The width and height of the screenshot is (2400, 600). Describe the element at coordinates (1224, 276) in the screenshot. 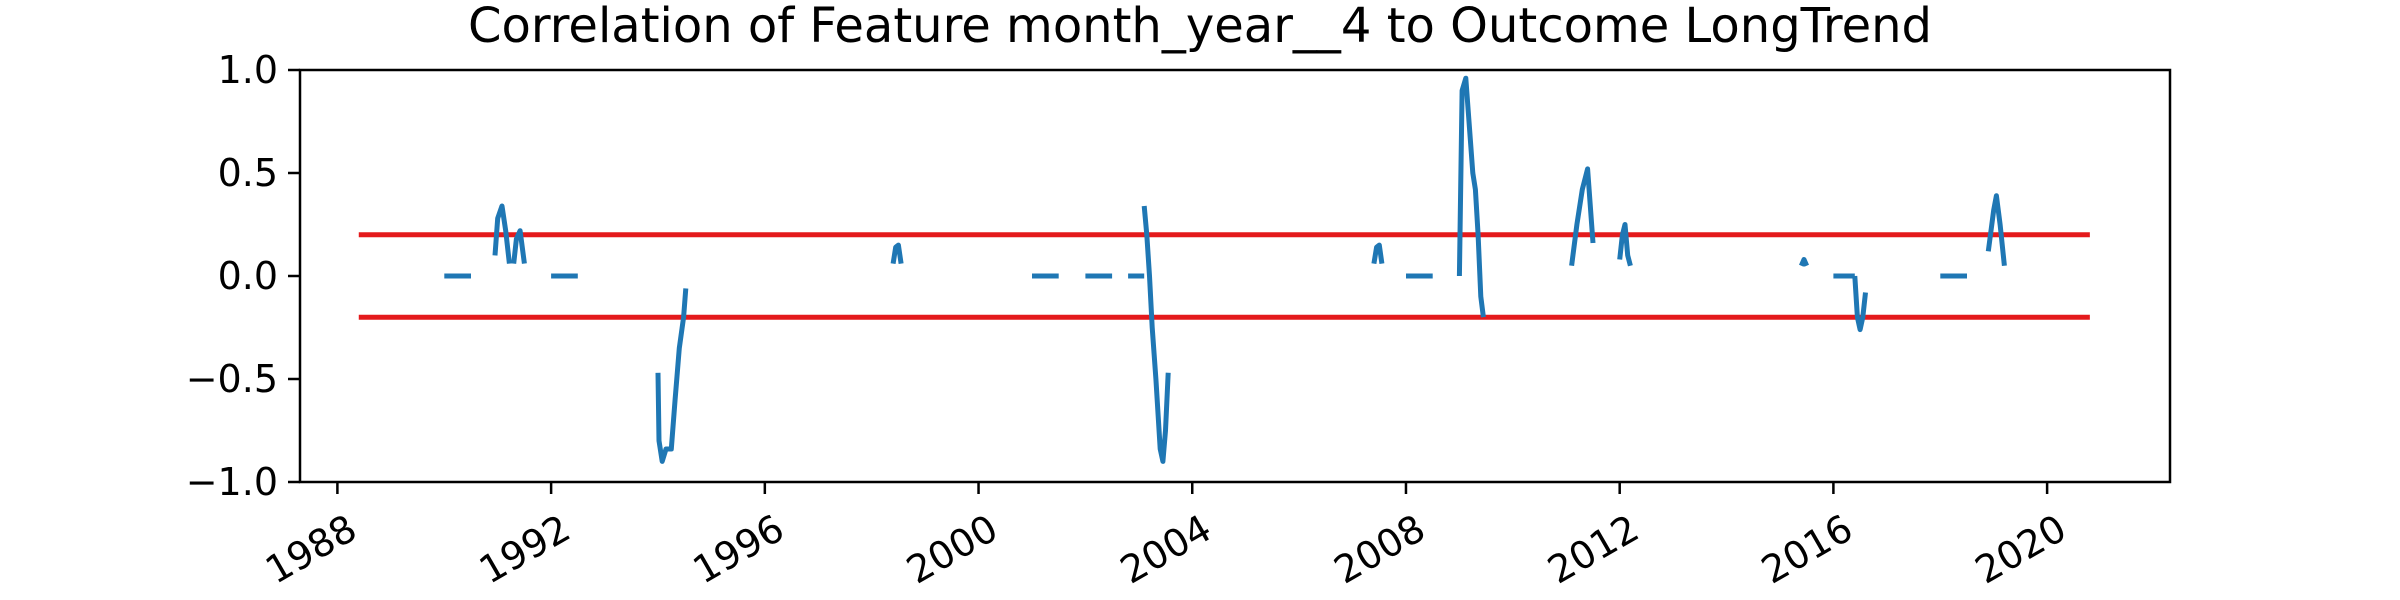

I see `threshold-lines` at that location.